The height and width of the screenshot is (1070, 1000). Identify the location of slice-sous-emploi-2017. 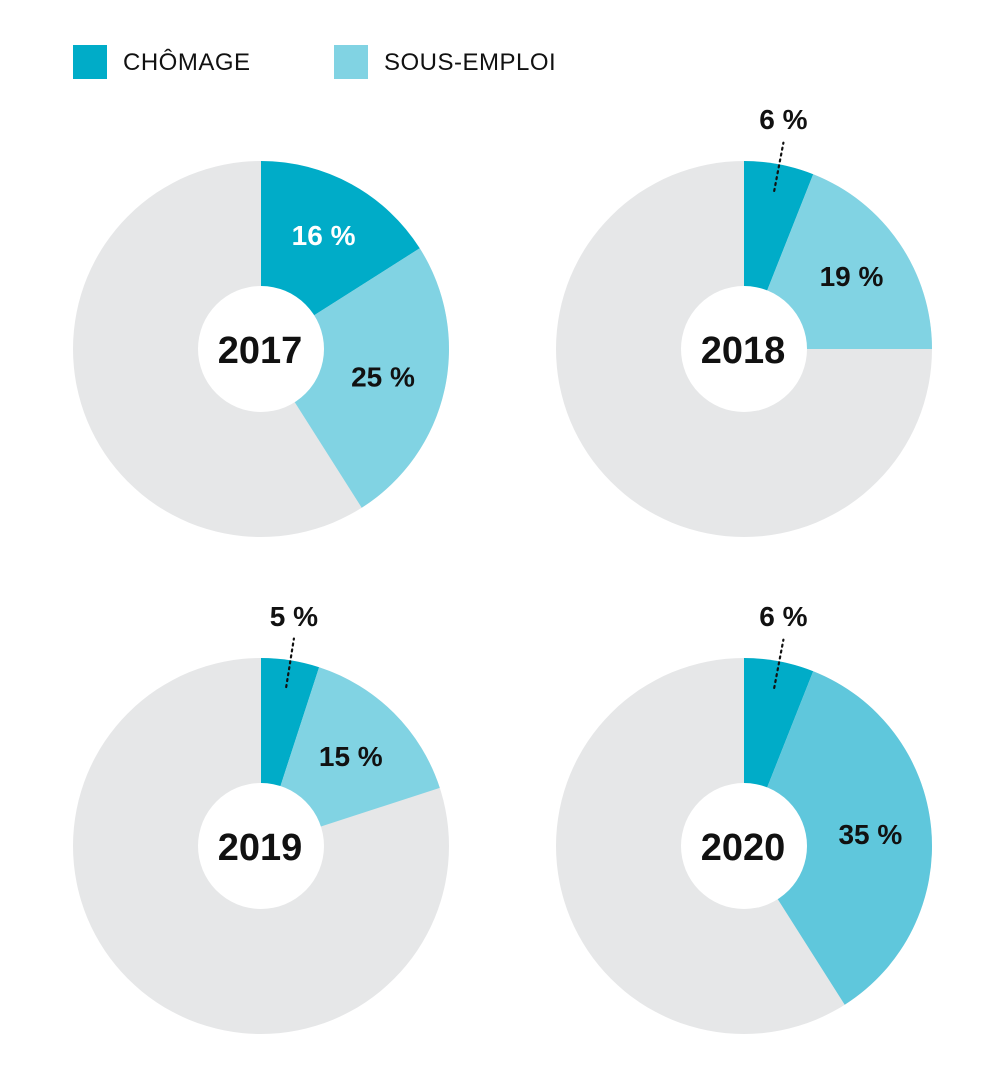
(355, 378).